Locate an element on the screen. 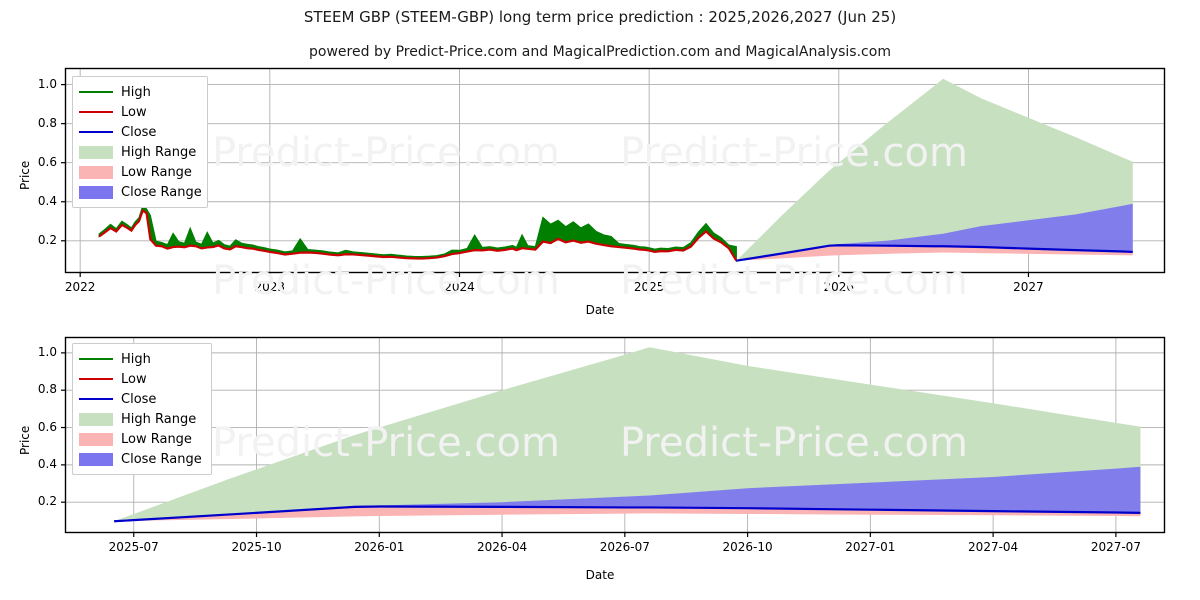 The height and width of the screenshot is (600, 1200). history-high-low-area is located at coordinates (417, 233).